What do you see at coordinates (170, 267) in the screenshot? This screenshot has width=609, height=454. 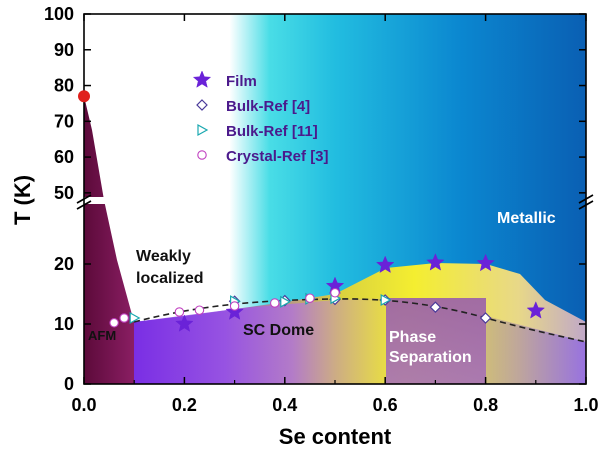 I see `region-label-weakly-localized: Weakly localized` at bounding box center [170, 267].